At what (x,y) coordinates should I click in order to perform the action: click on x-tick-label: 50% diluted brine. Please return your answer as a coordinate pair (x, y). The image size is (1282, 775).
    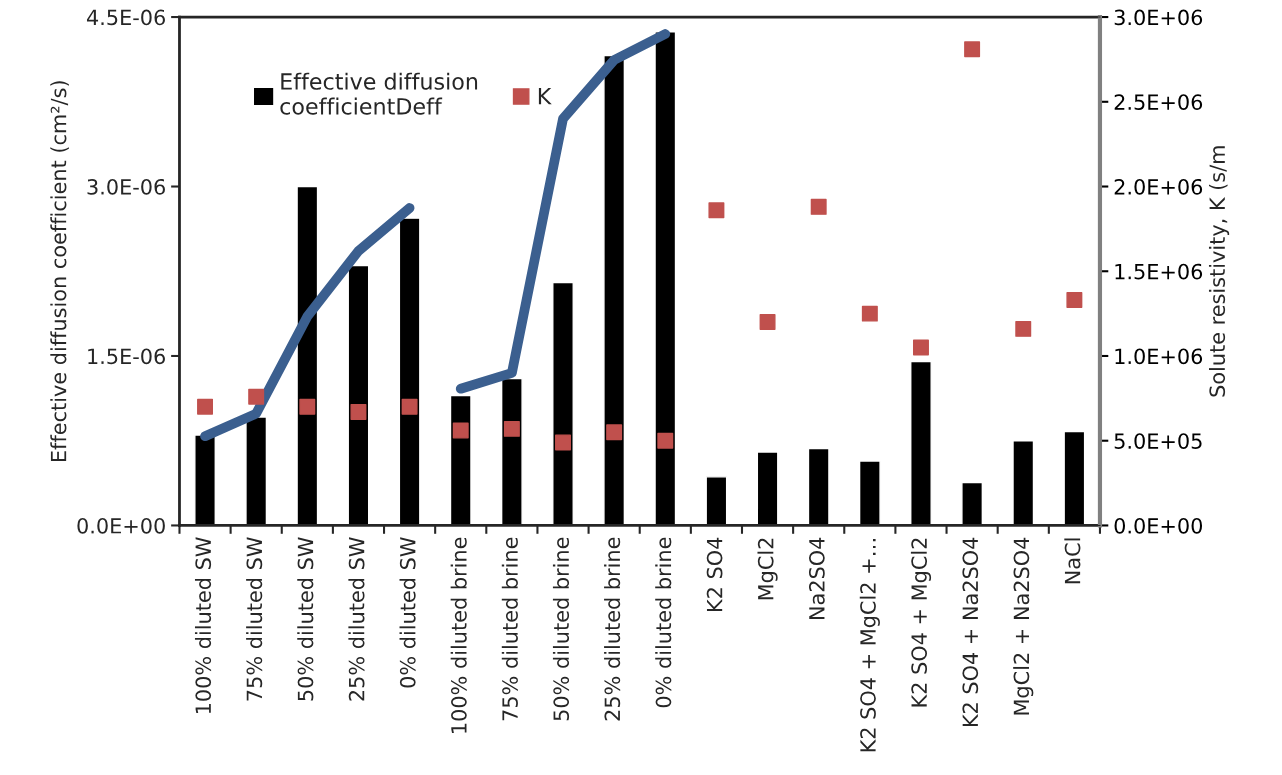
    Looking at the image, I should click on (561, 629).